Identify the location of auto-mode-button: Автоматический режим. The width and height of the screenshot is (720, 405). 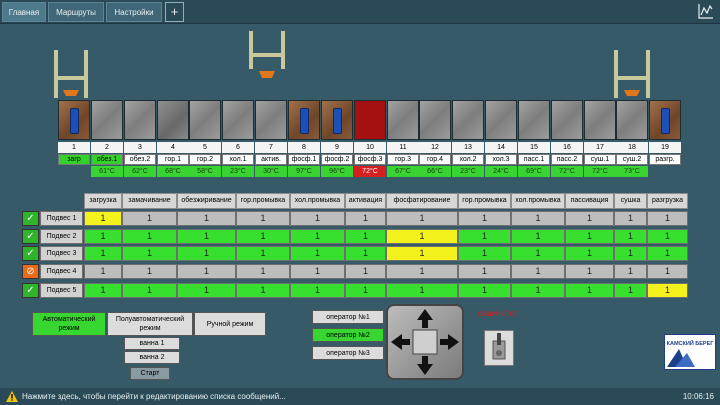
(69, 324).